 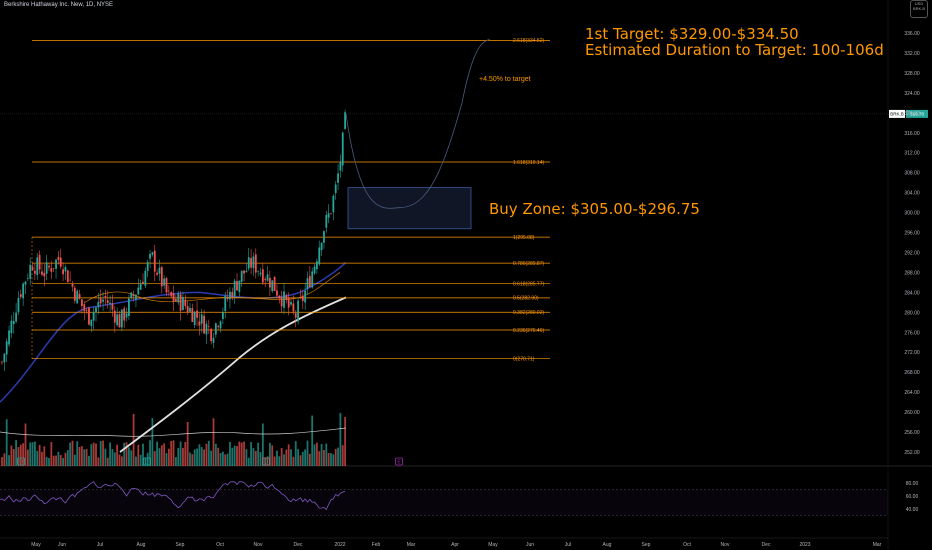 What do you see at coordinates (912, 293) in the screenshot?
I see `price-tick-label: 284.00` at bounding box center [912, 293].